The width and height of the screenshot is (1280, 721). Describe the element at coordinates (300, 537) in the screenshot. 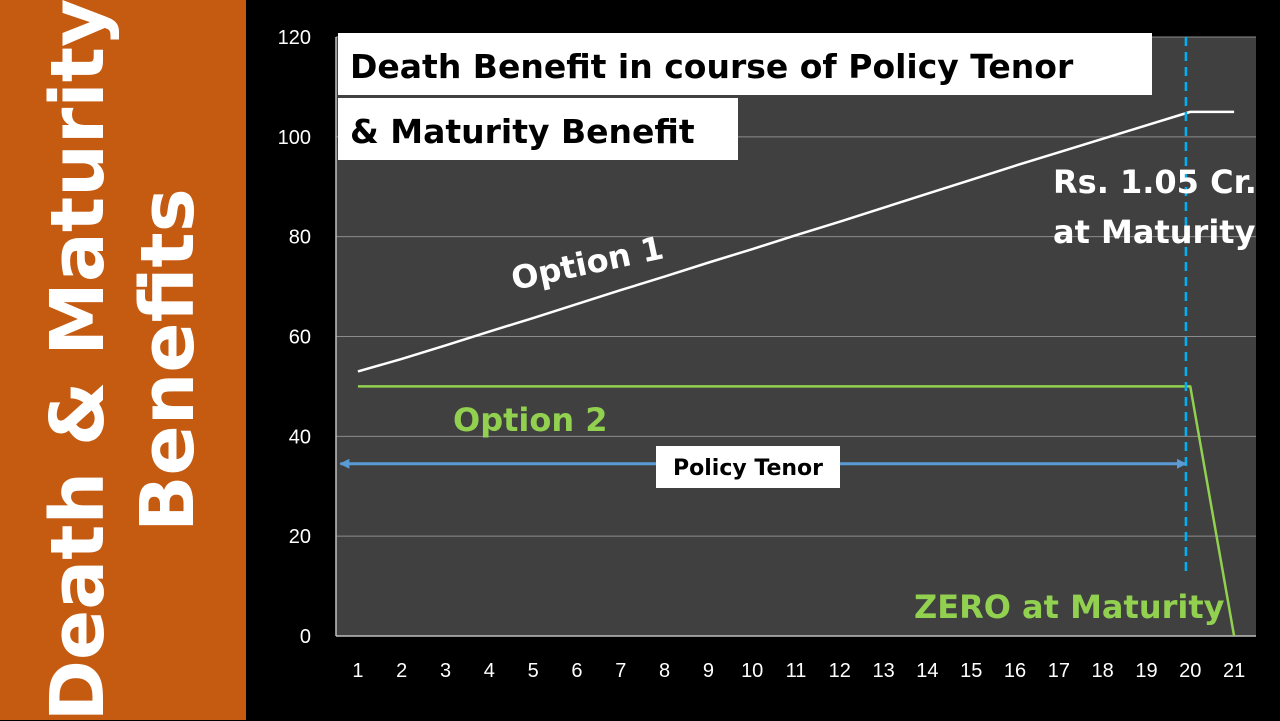

I see `y-tick-20: 20` at that location.